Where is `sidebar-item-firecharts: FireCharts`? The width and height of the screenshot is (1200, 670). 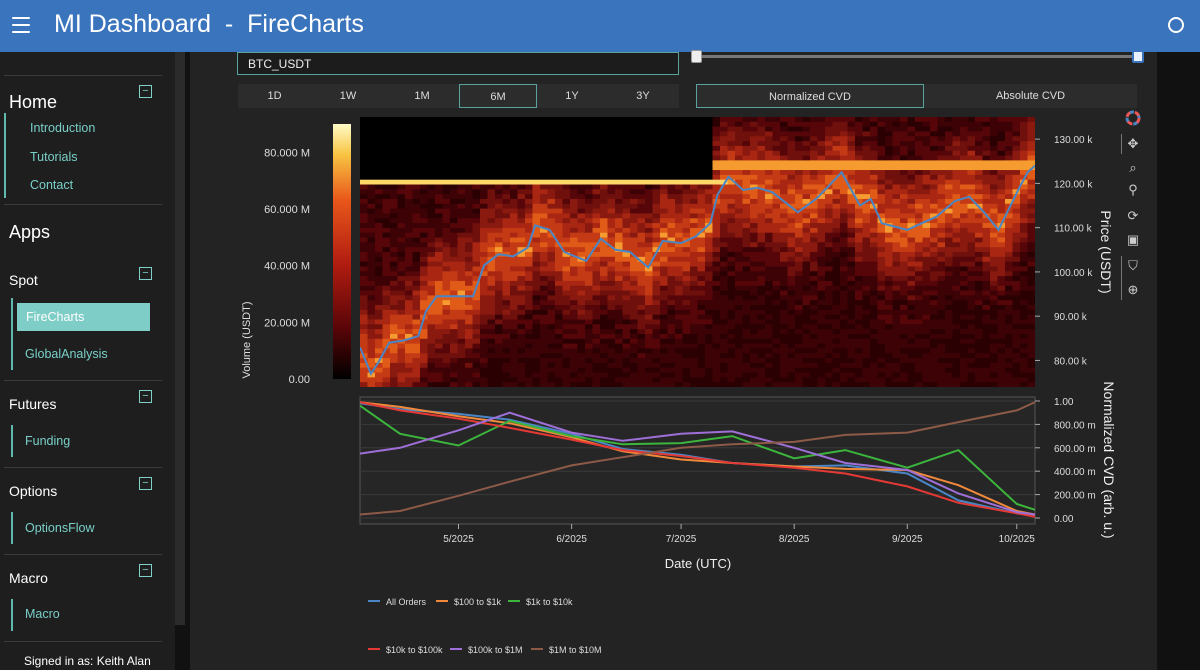
sidebar-item-firecharts: FireCharts is located at coordinates (83, 317).